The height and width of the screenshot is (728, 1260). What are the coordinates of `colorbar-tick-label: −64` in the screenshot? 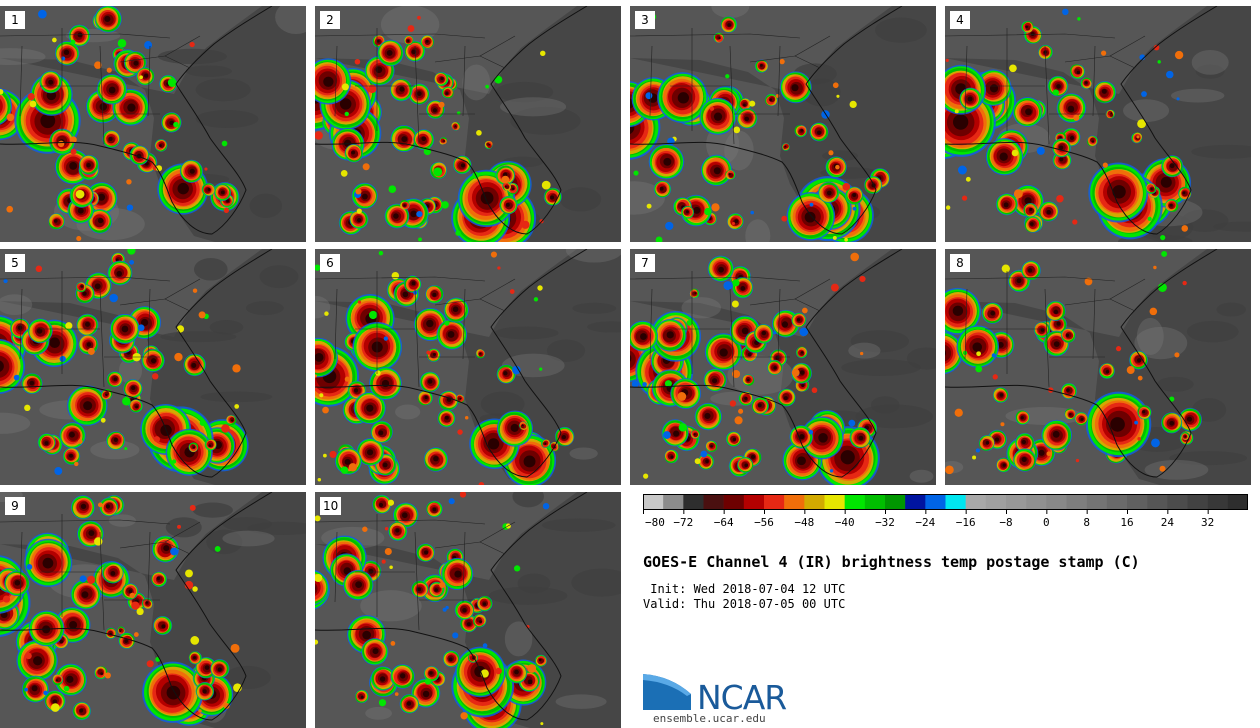 It's located at (724, 522).